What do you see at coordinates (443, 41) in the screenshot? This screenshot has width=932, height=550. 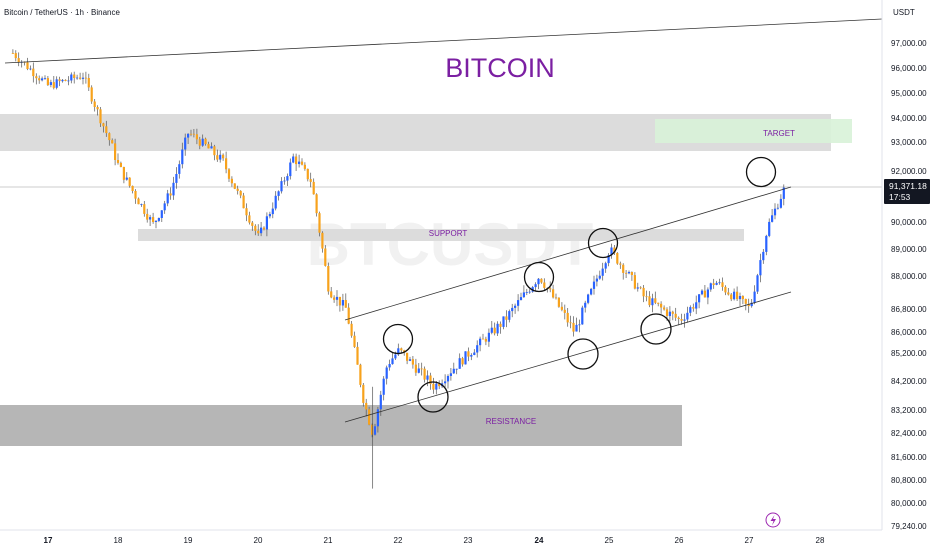 I see `long-term-trendline` at bounding box center [443, 41].